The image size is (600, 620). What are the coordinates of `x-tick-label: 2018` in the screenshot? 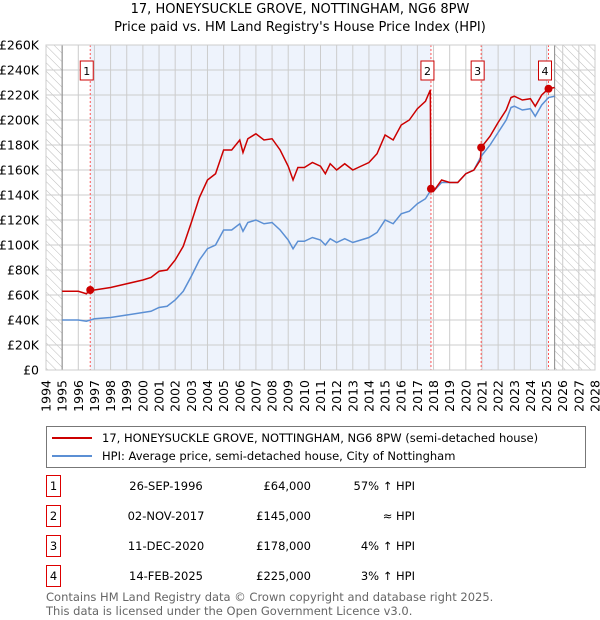 It's located at (433, 396).